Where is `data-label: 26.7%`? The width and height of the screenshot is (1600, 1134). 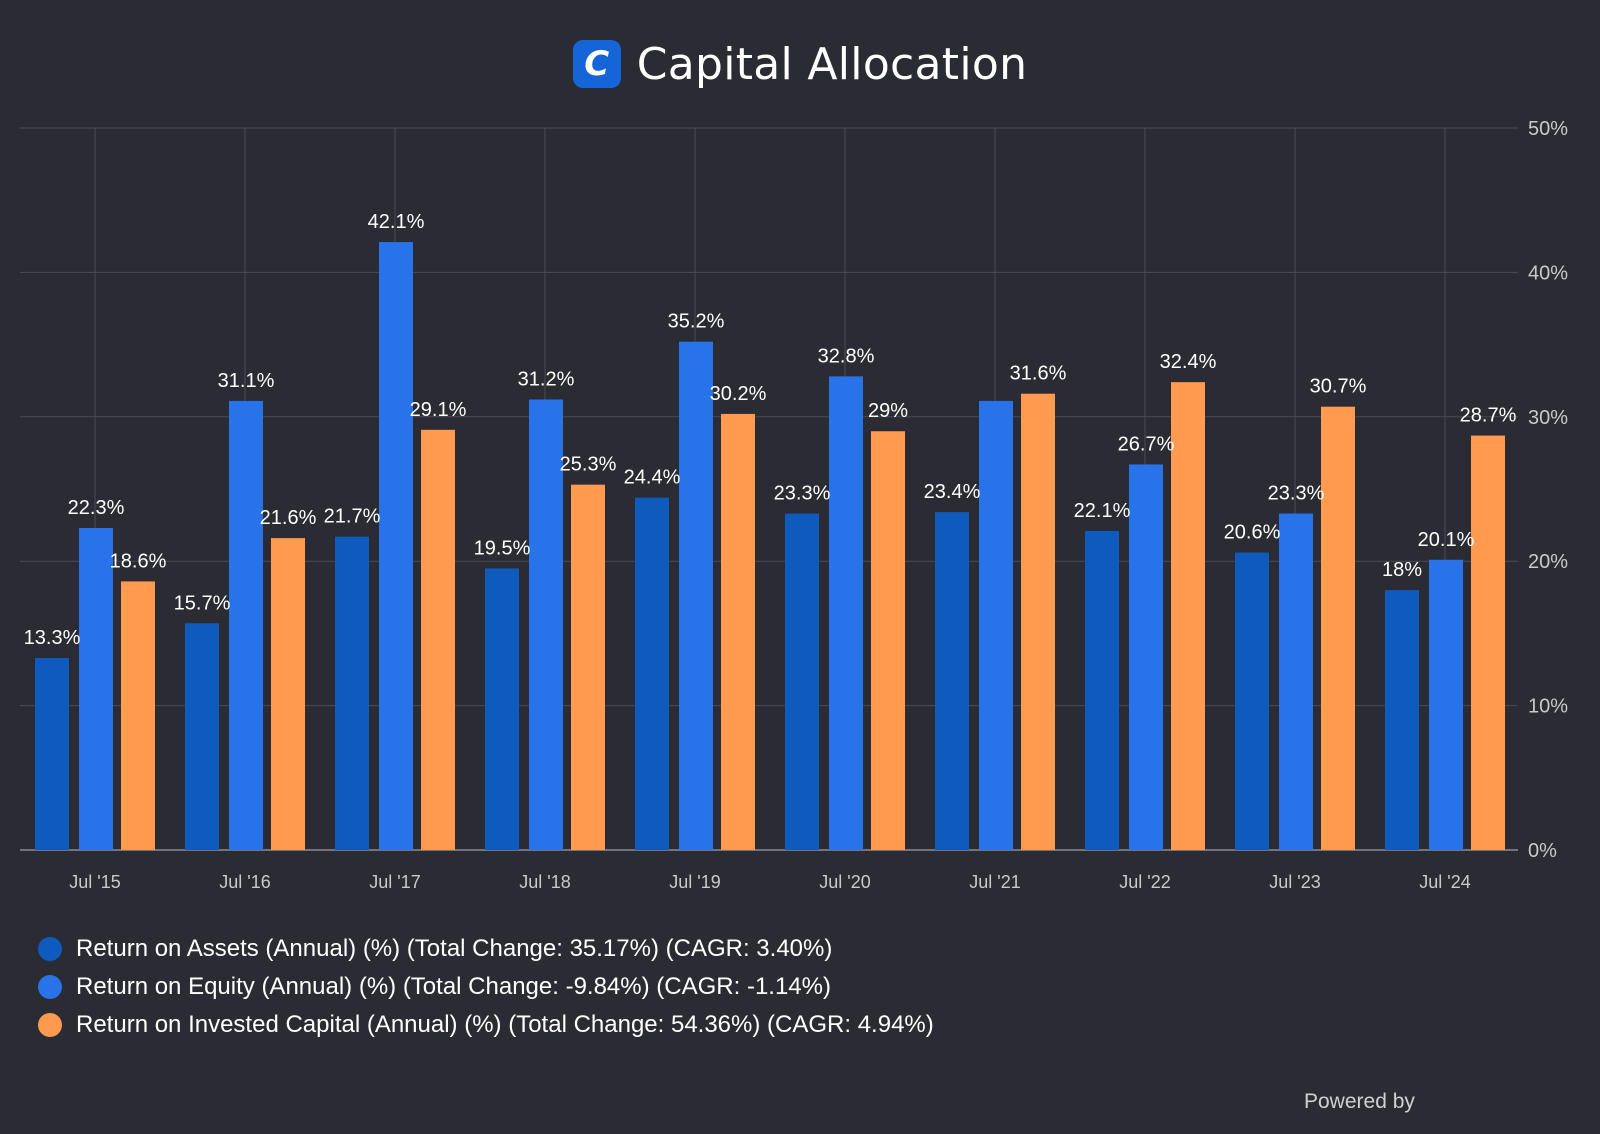
data-label: 26.7% is located at coordinates (1146, 444).